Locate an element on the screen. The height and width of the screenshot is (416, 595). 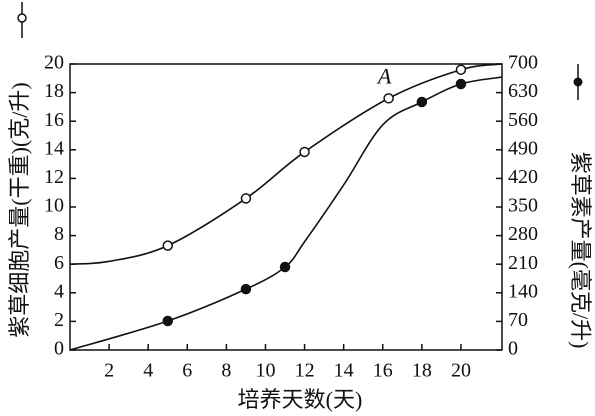
y2-legend-symbol is located at coordinates (578, 82).